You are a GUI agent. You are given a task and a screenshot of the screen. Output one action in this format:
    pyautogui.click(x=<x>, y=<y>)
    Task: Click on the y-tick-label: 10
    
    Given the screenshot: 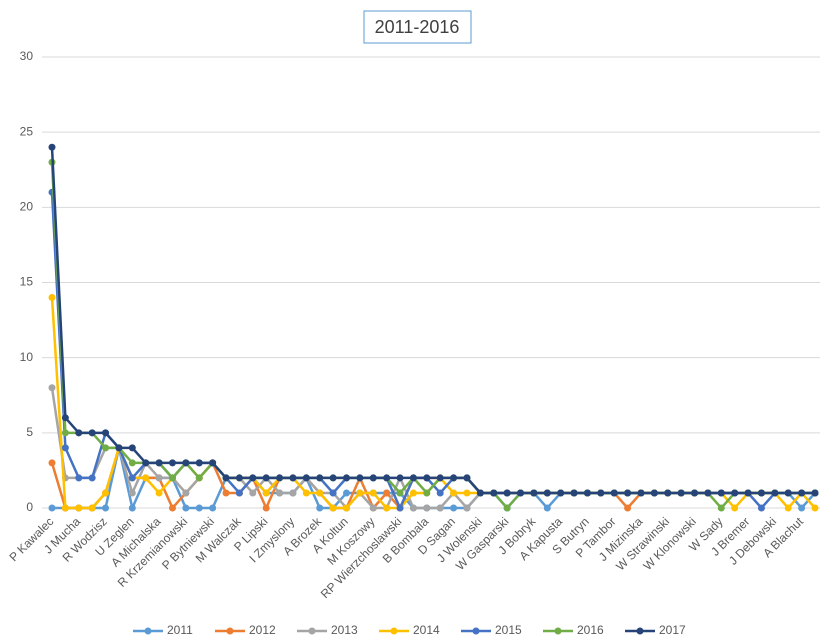 What is the action you would take?
    pyautogui.click(x=27, y=357)
    